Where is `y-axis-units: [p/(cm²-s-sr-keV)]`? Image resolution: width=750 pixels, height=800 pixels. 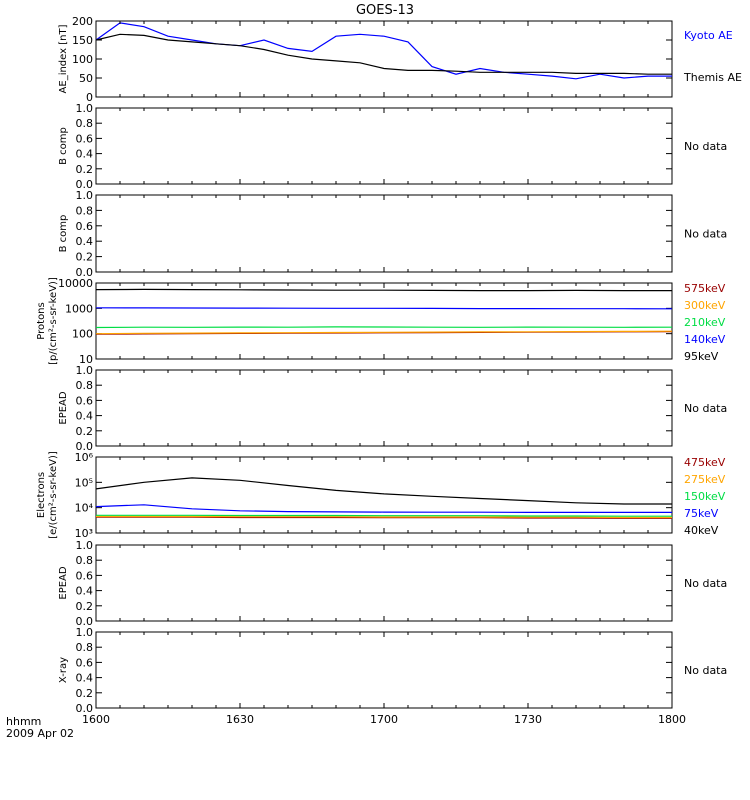
y-axis-units: [p/(cm²-s-sr-keV)] is located at coordinates (53, 321).